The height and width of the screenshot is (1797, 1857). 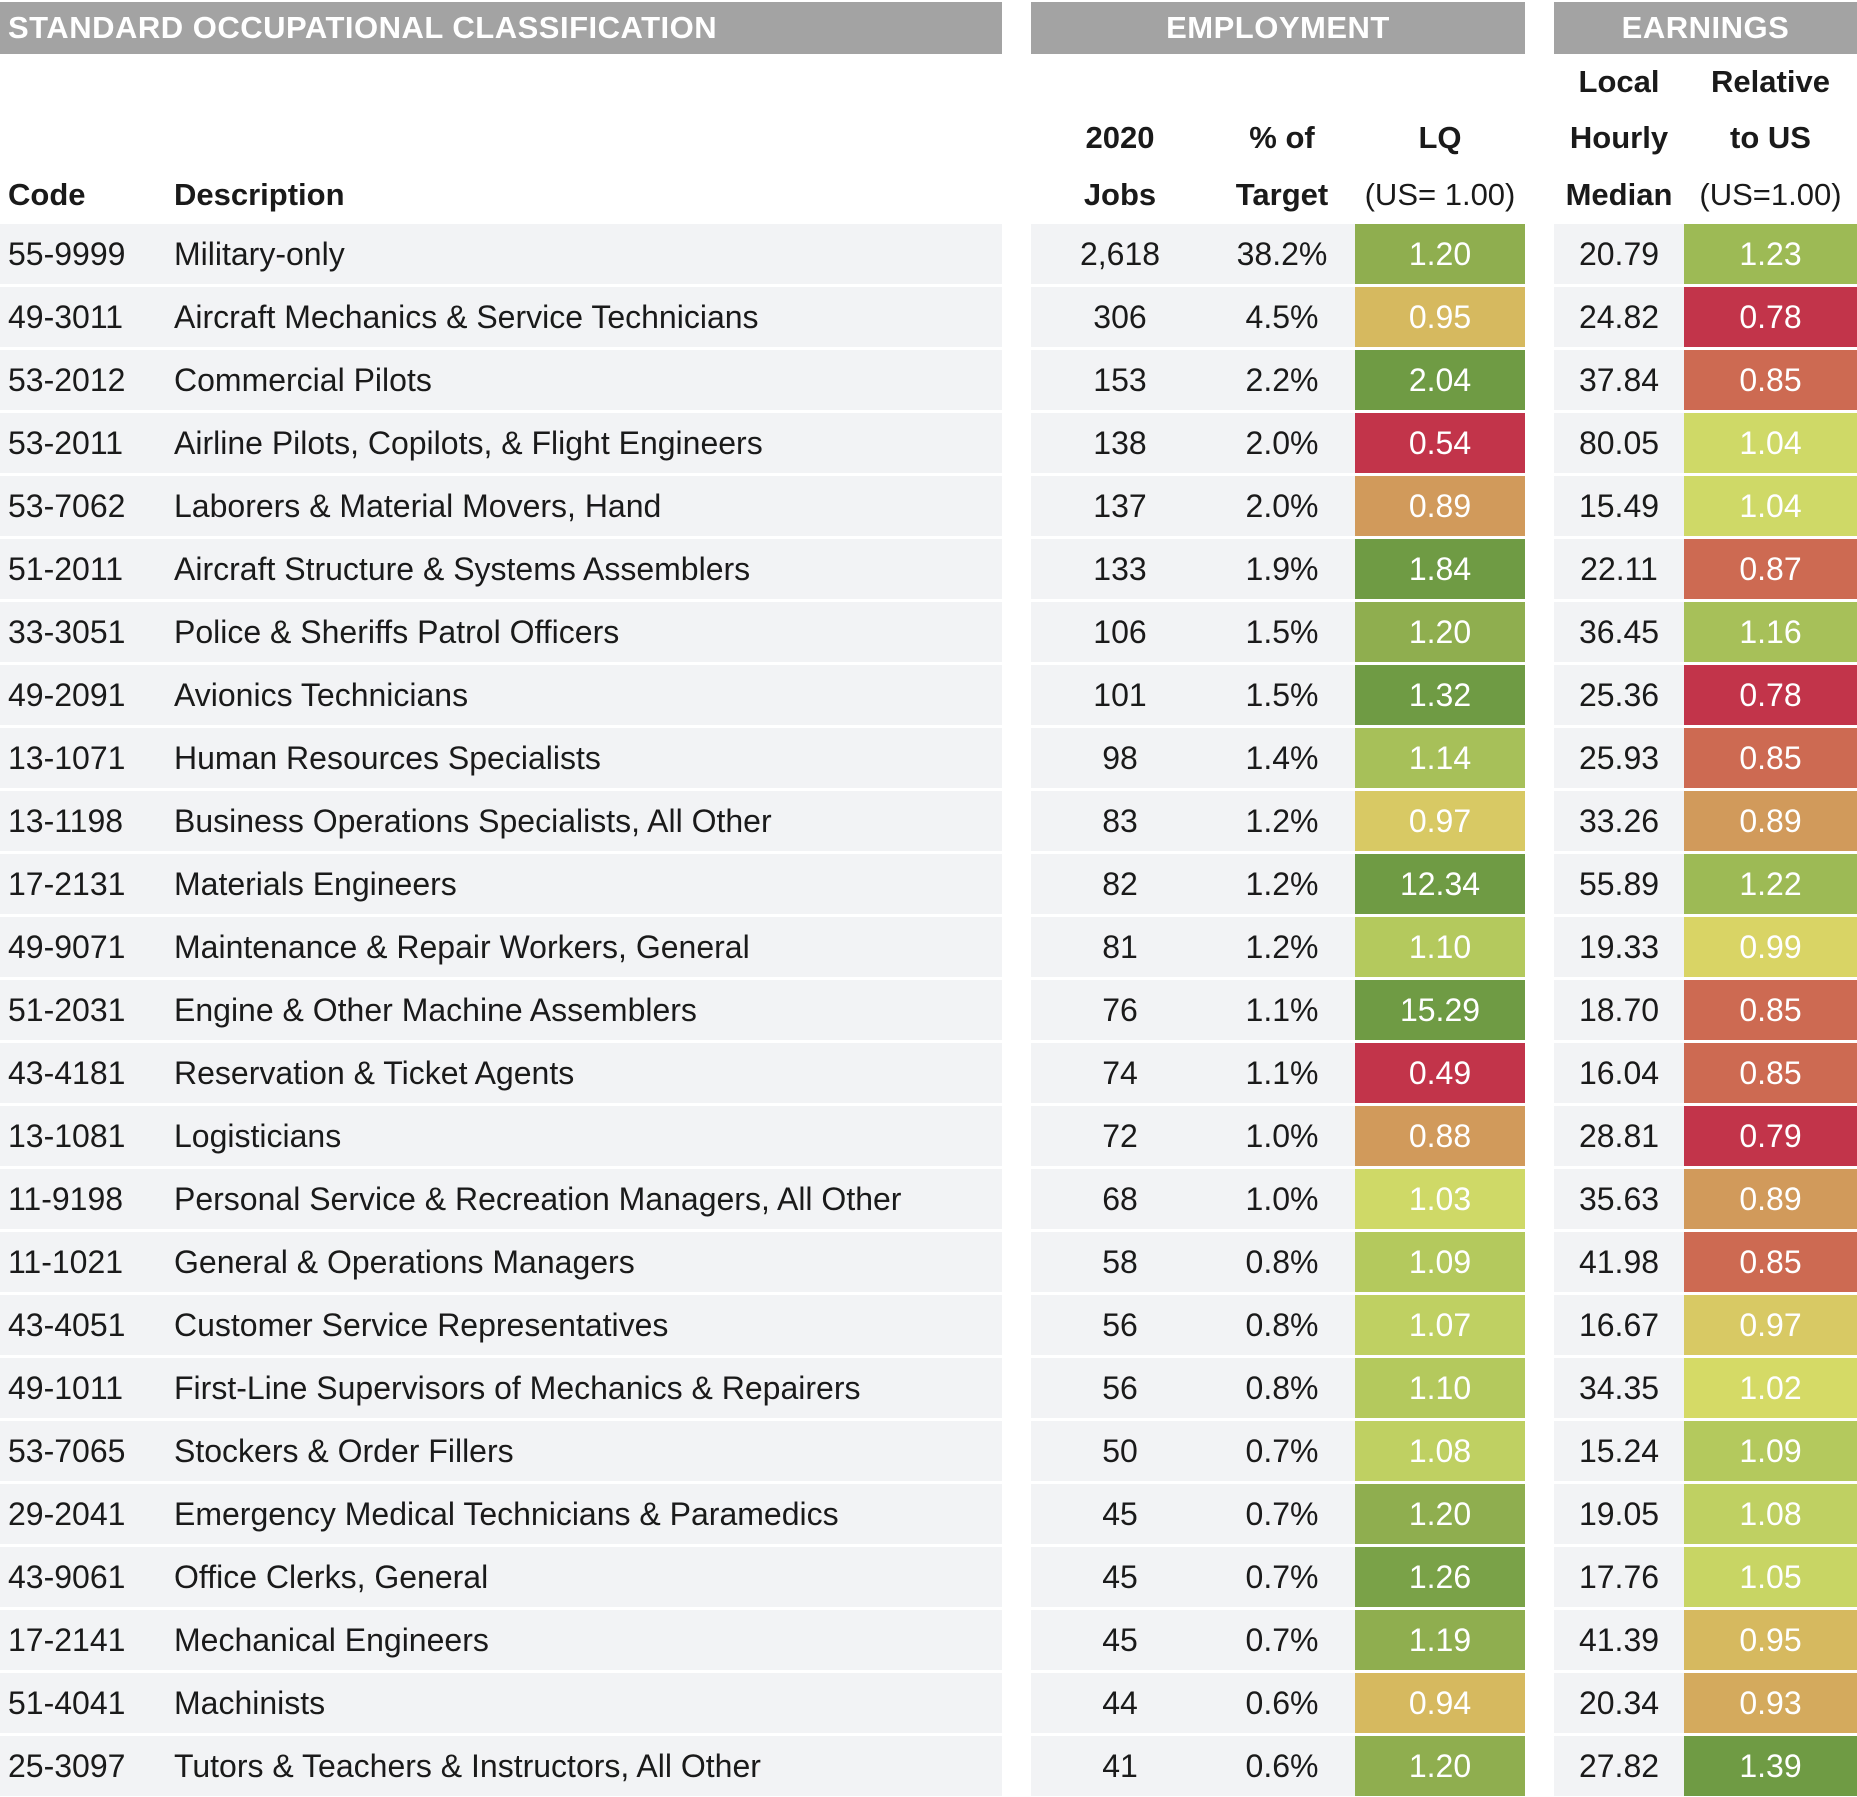 I want to click on pct-target-cell: 38.2%, so click(x=1282, y=254).